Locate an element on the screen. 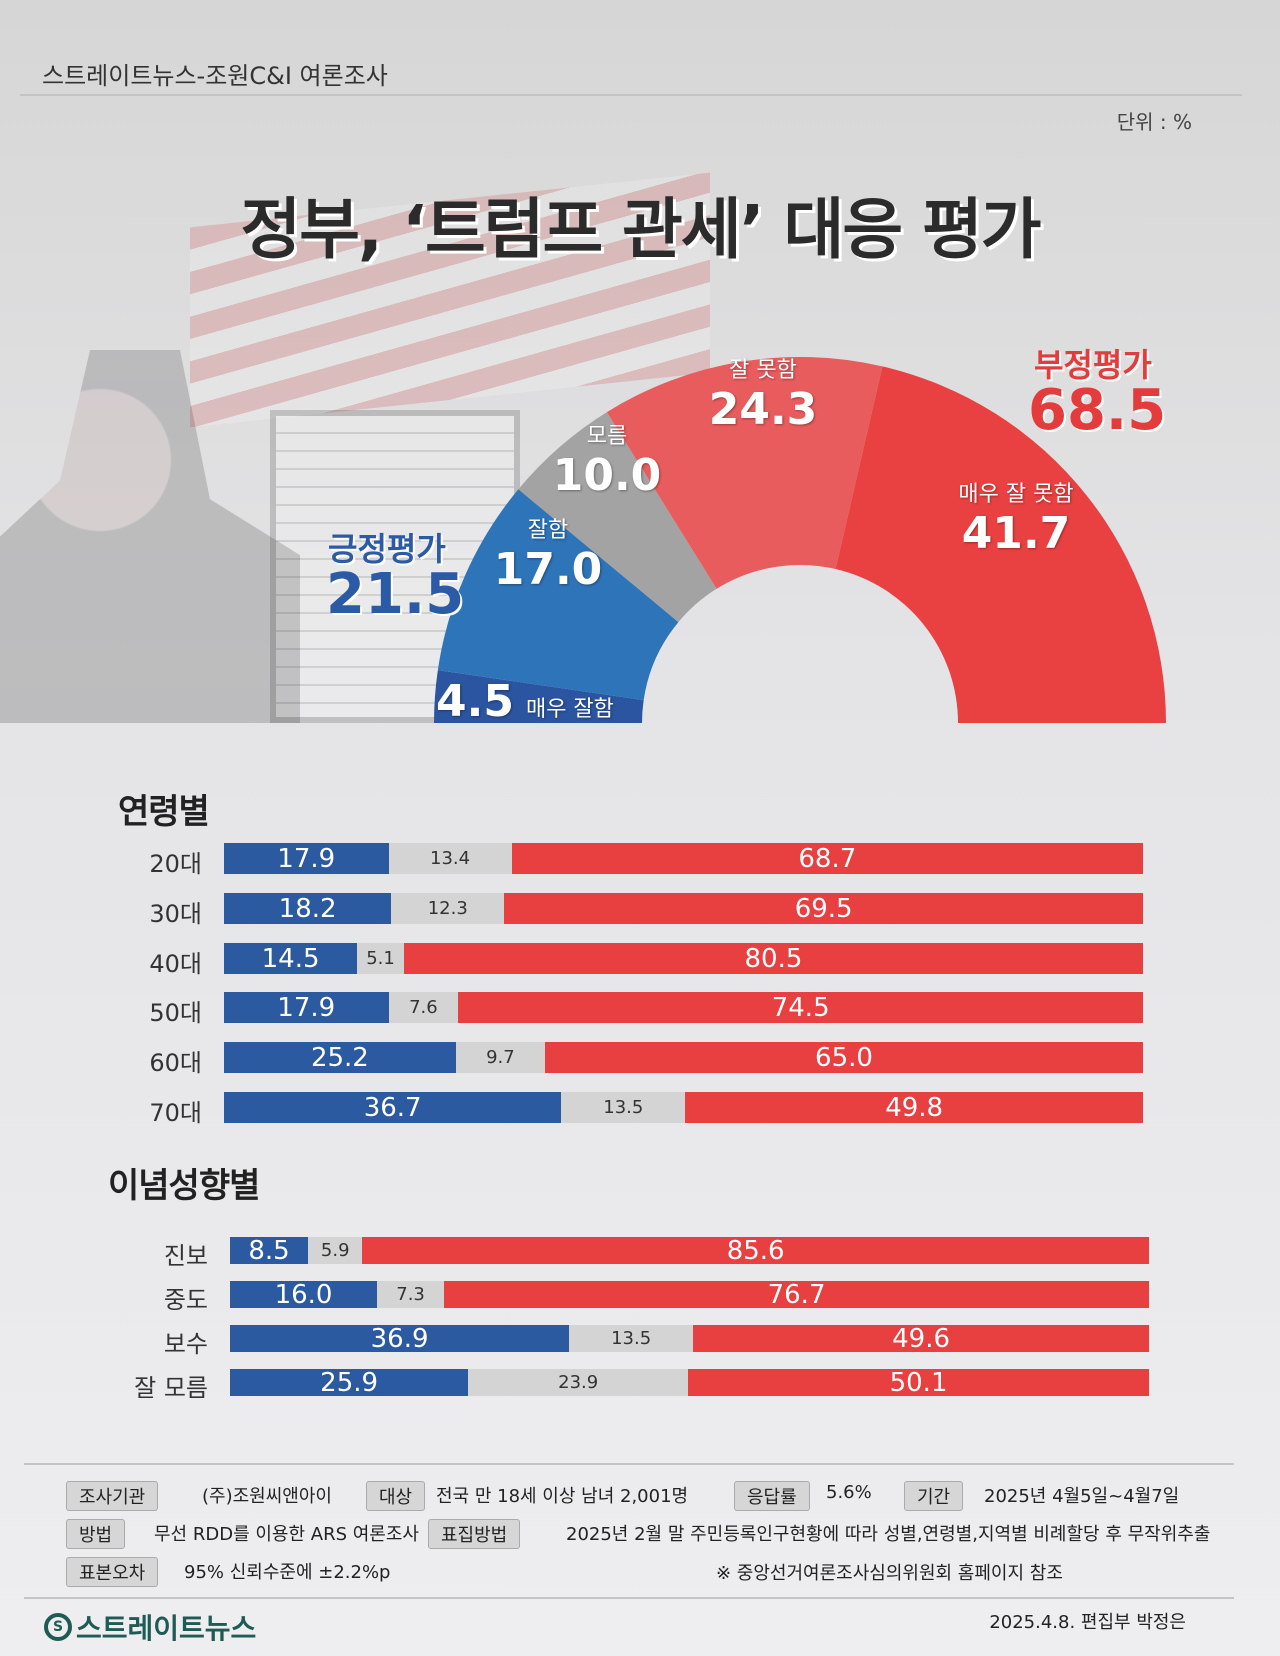  info-value: 전국 만 18세 이상 남녀 2,001명 is located at coordinates (562, 1496).